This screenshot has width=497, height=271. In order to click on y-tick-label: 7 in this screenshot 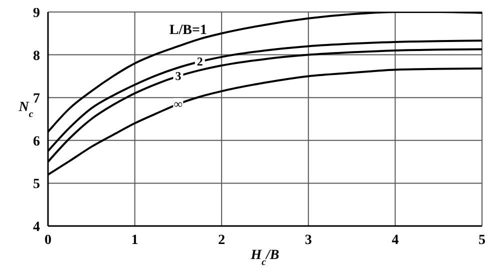, I will do `click(36, 99)`.